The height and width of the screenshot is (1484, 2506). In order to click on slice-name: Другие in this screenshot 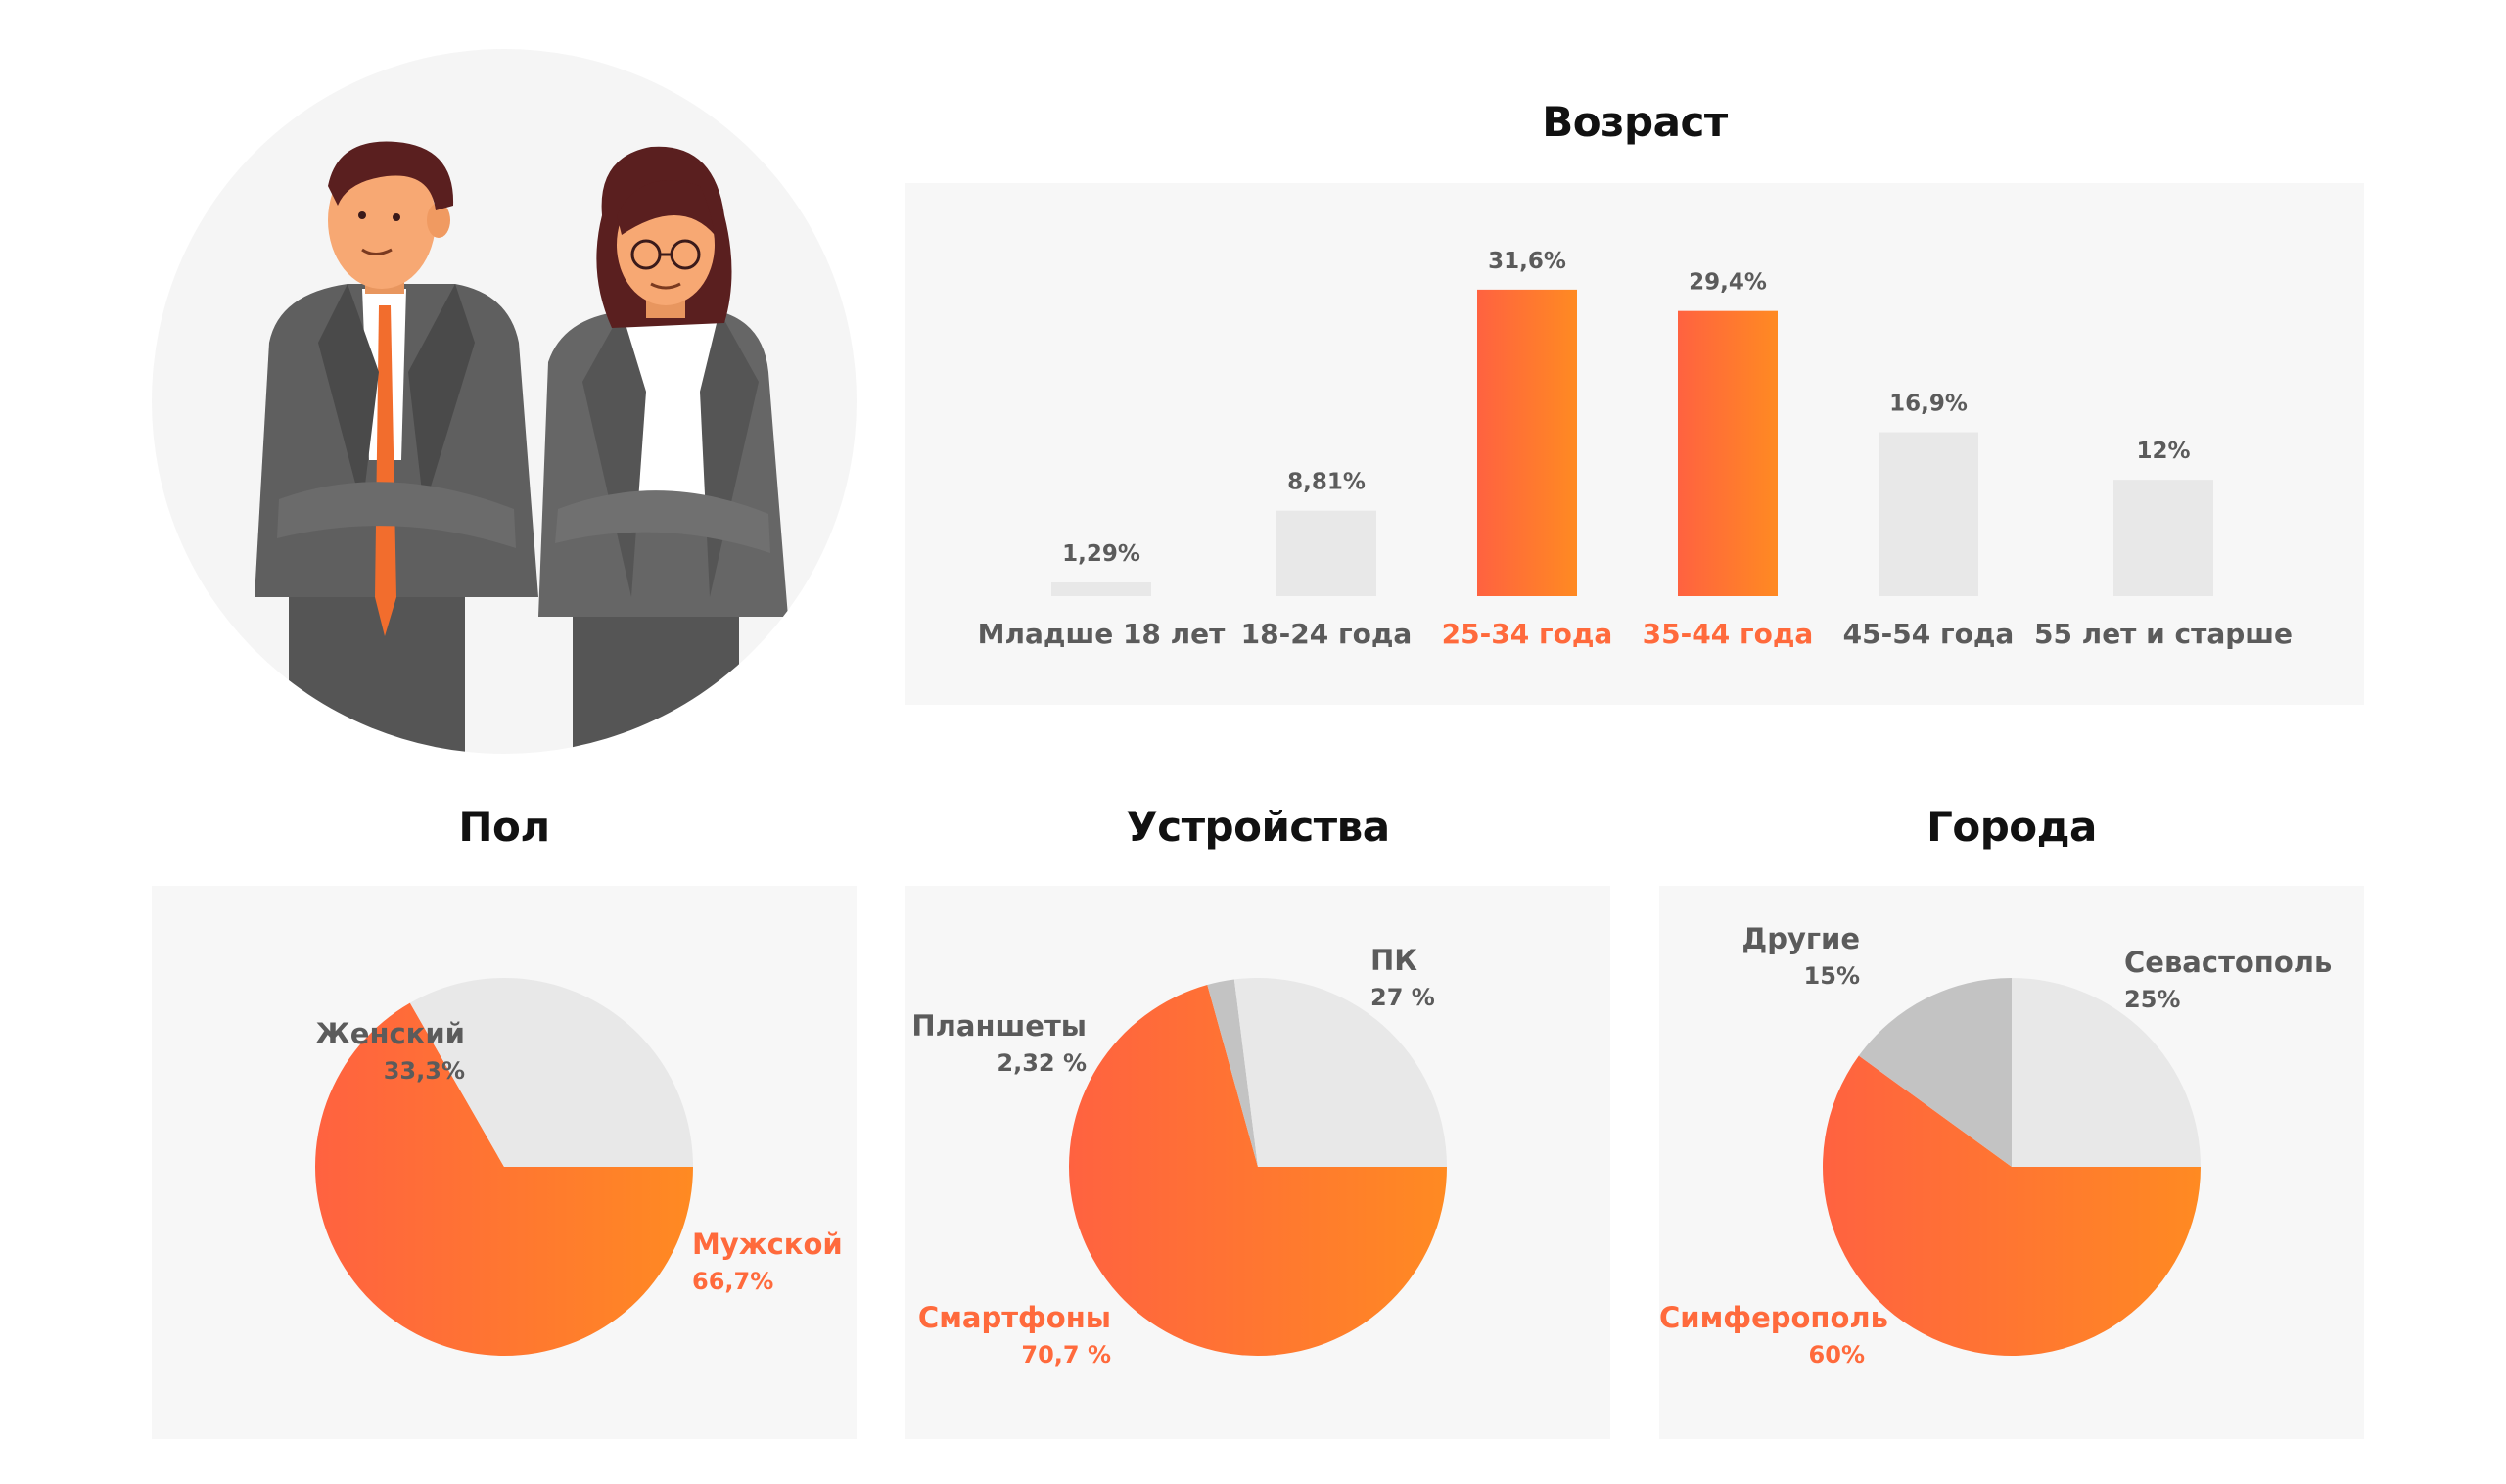, I will do `click(1800, 938)`.